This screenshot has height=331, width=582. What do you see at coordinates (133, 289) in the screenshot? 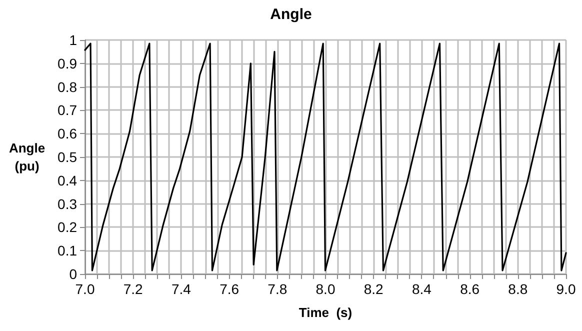
I see `x-tick-label: 7.2` at bounding box center [133, 289].